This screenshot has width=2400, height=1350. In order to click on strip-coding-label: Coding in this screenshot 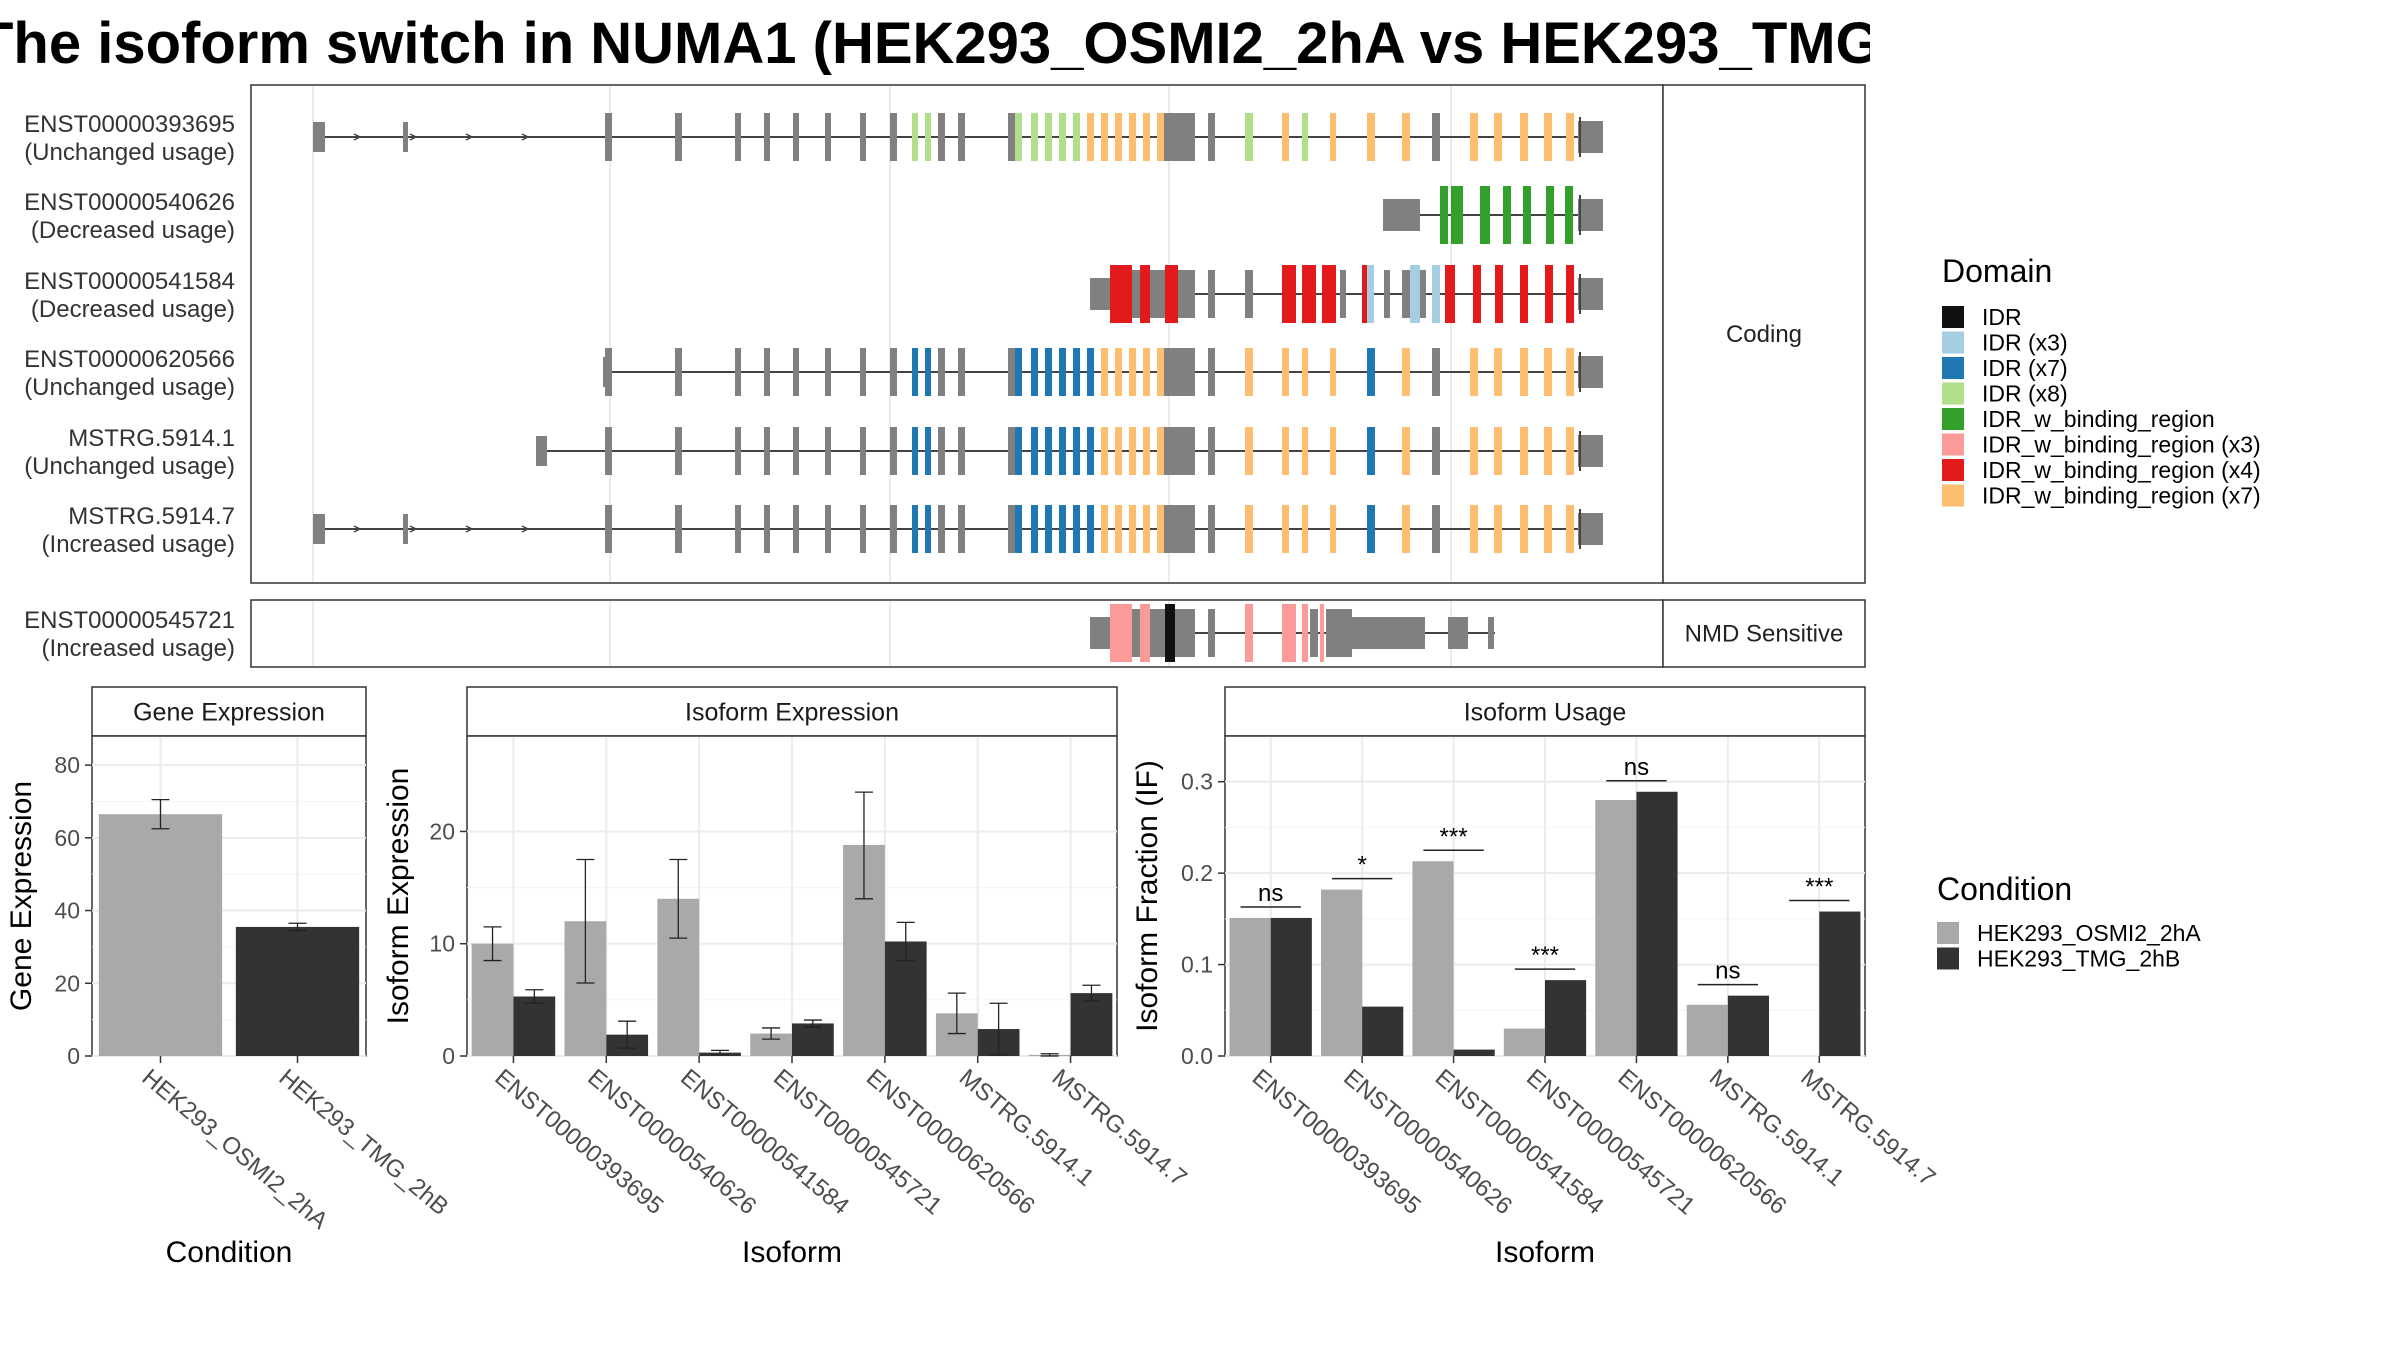, I will do `click(1764, 334)`.